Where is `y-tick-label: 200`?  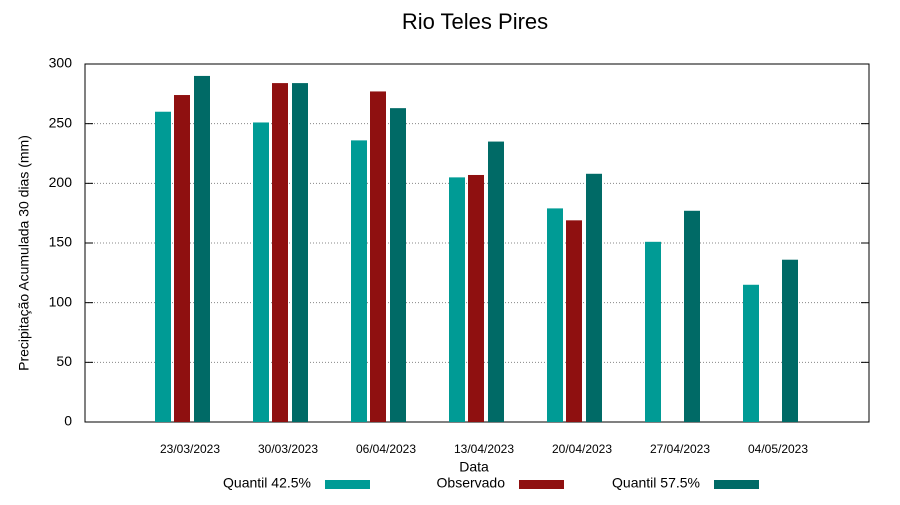
y-tick-label: 200 is located at coordinates (61, 182).